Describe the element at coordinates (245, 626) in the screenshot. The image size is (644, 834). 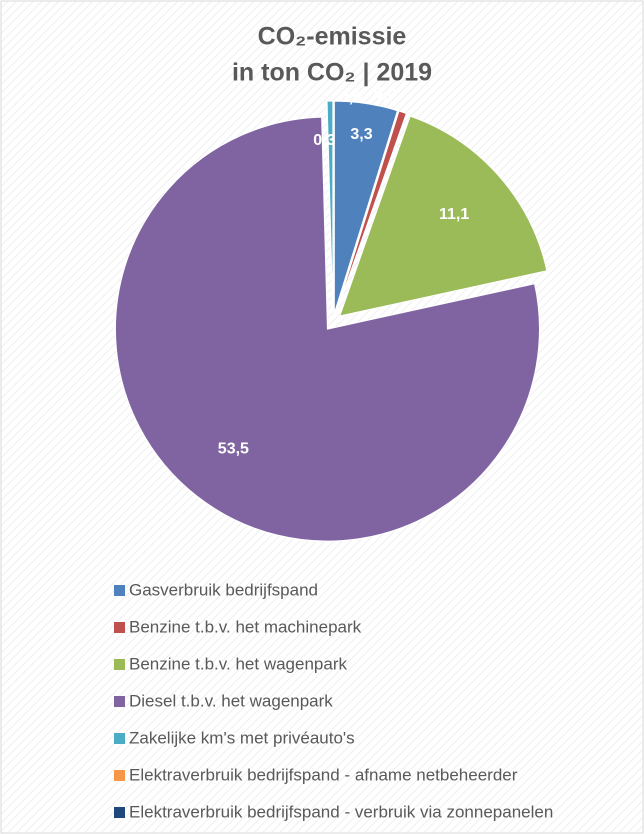
I see `legend-label: Benzine t.b.v. het machinepark` at that location.